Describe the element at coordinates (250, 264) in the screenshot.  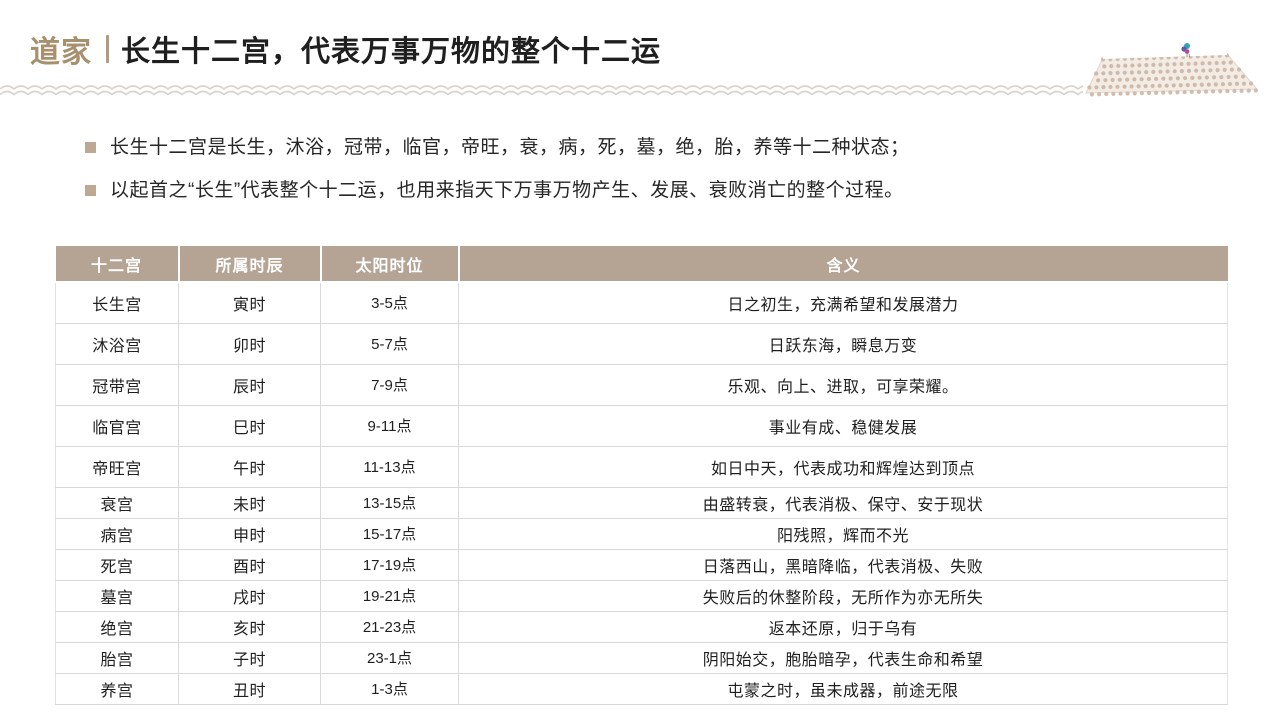
I see `column-header: 所属时辰` at that location.